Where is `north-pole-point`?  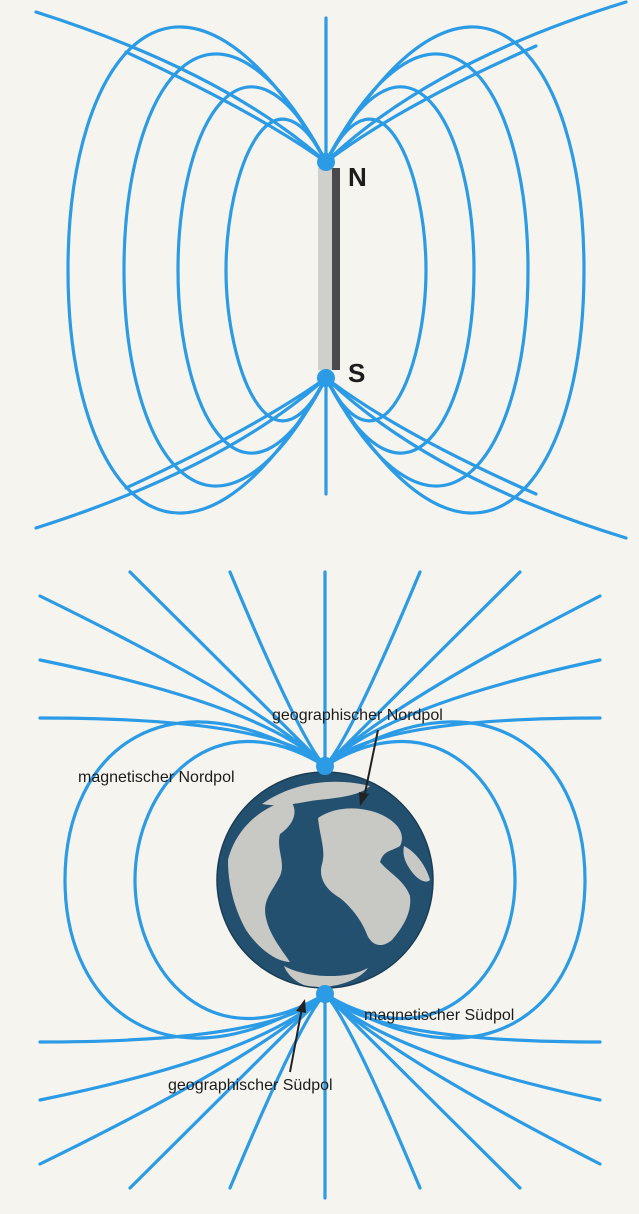
north-pole-point is located at coordinates (326, 162).